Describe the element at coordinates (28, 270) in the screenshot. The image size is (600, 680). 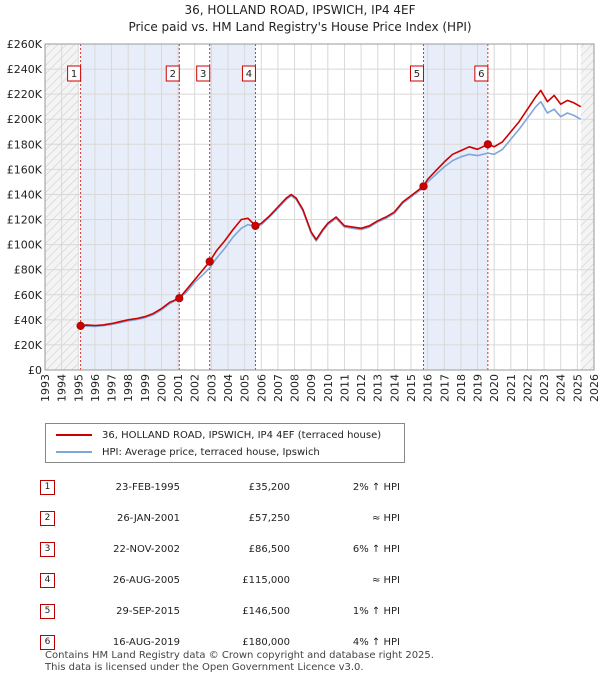
I see `y-tick-label: £80K` at that location.